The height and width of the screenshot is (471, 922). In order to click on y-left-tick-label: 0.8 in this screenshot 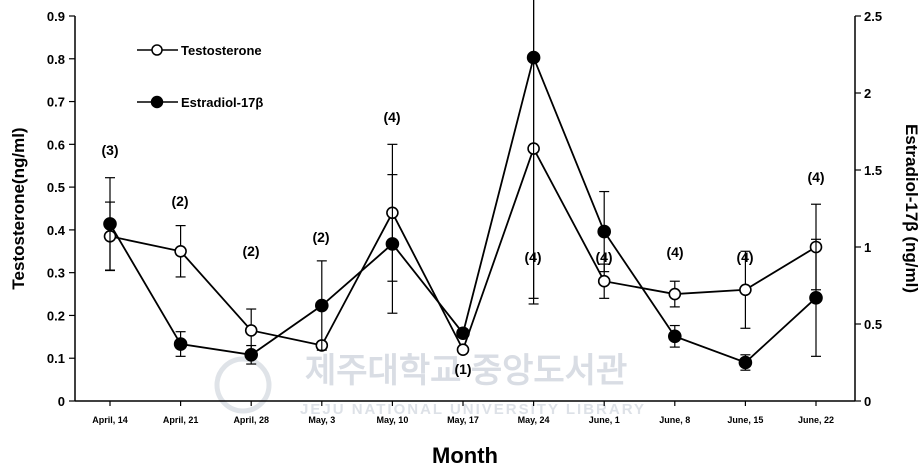, I will do `click(56, 59)`.